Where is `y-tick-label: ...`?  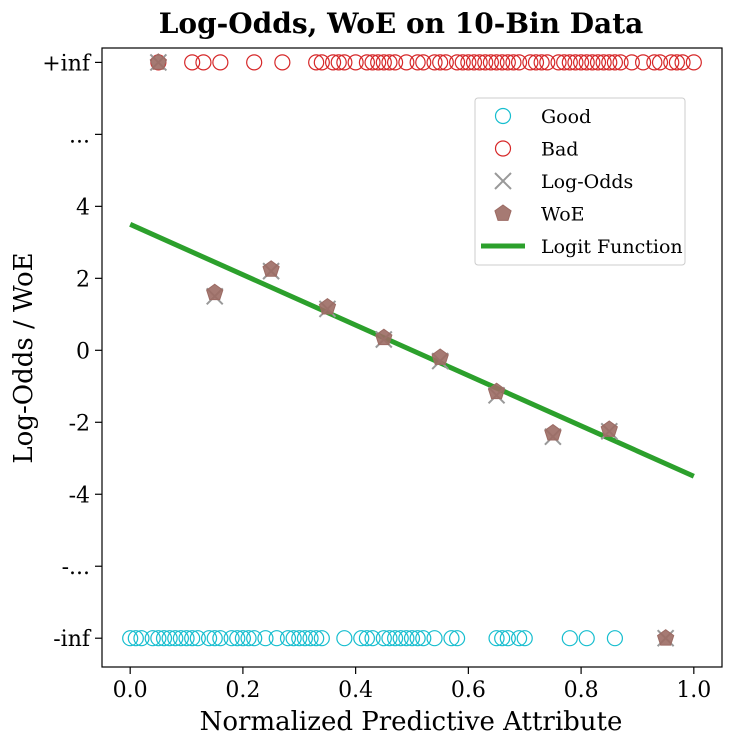
y-tick-label: ... is located at coordinates (79, 135).